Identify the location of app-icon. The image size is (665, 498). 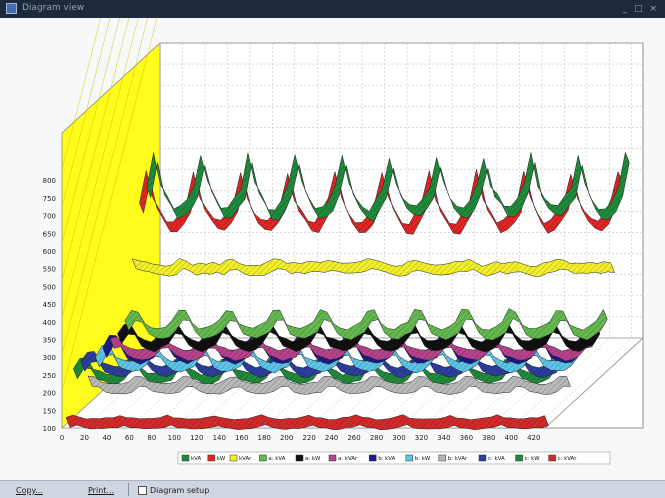
(11, 8).